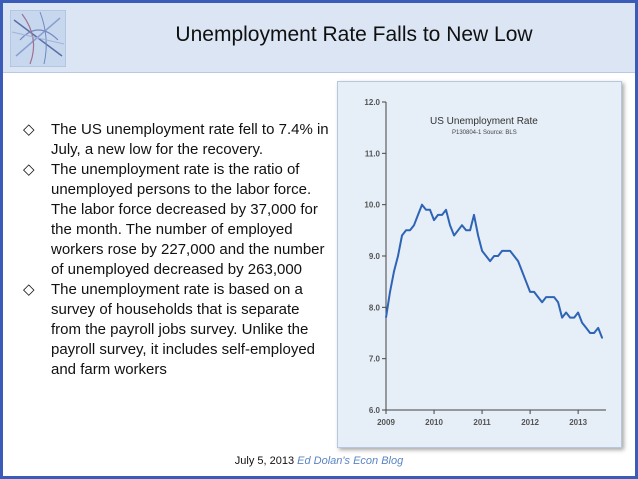 This screenshot has width=638, height=479. Describe the element at coordinates (484, 133) in the screenshot. I see `chart-subtitle: P130804-1 Source: BLS` at that location.